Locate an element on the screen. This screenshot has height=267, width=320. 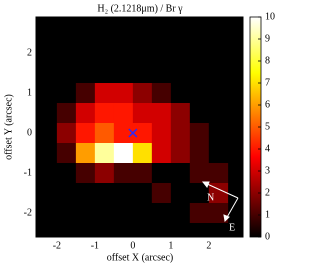
x-axis-label: offset X (arcsec) is located at coordinates (140, 257).